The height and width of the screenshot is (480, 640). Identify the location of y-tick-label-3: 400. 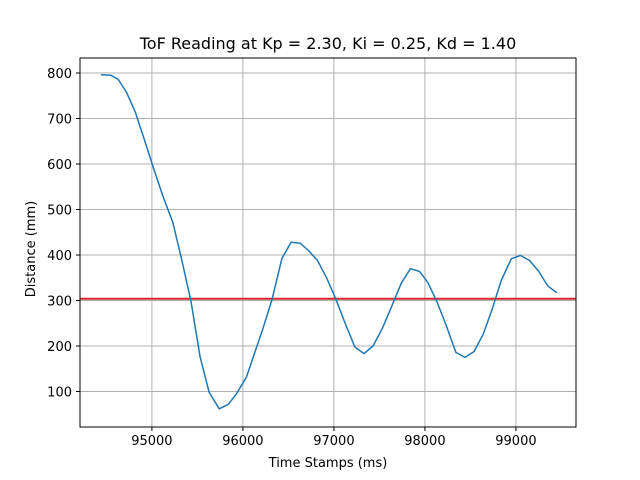
(59, 256).